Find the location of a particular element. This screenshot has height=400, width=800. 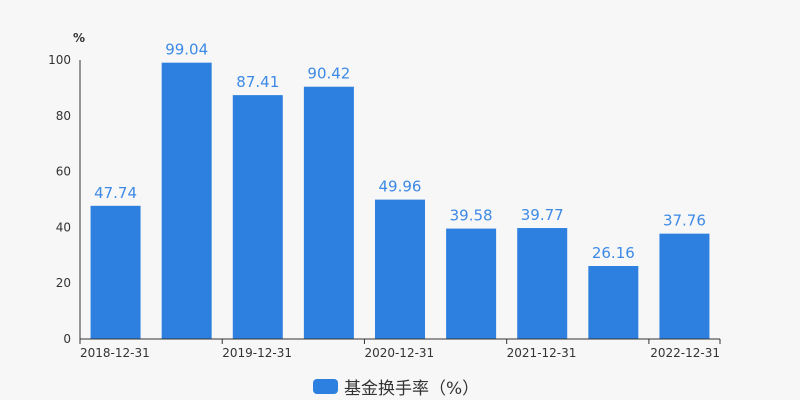

data-label: 39.58 is located at coordinates (471, 216).